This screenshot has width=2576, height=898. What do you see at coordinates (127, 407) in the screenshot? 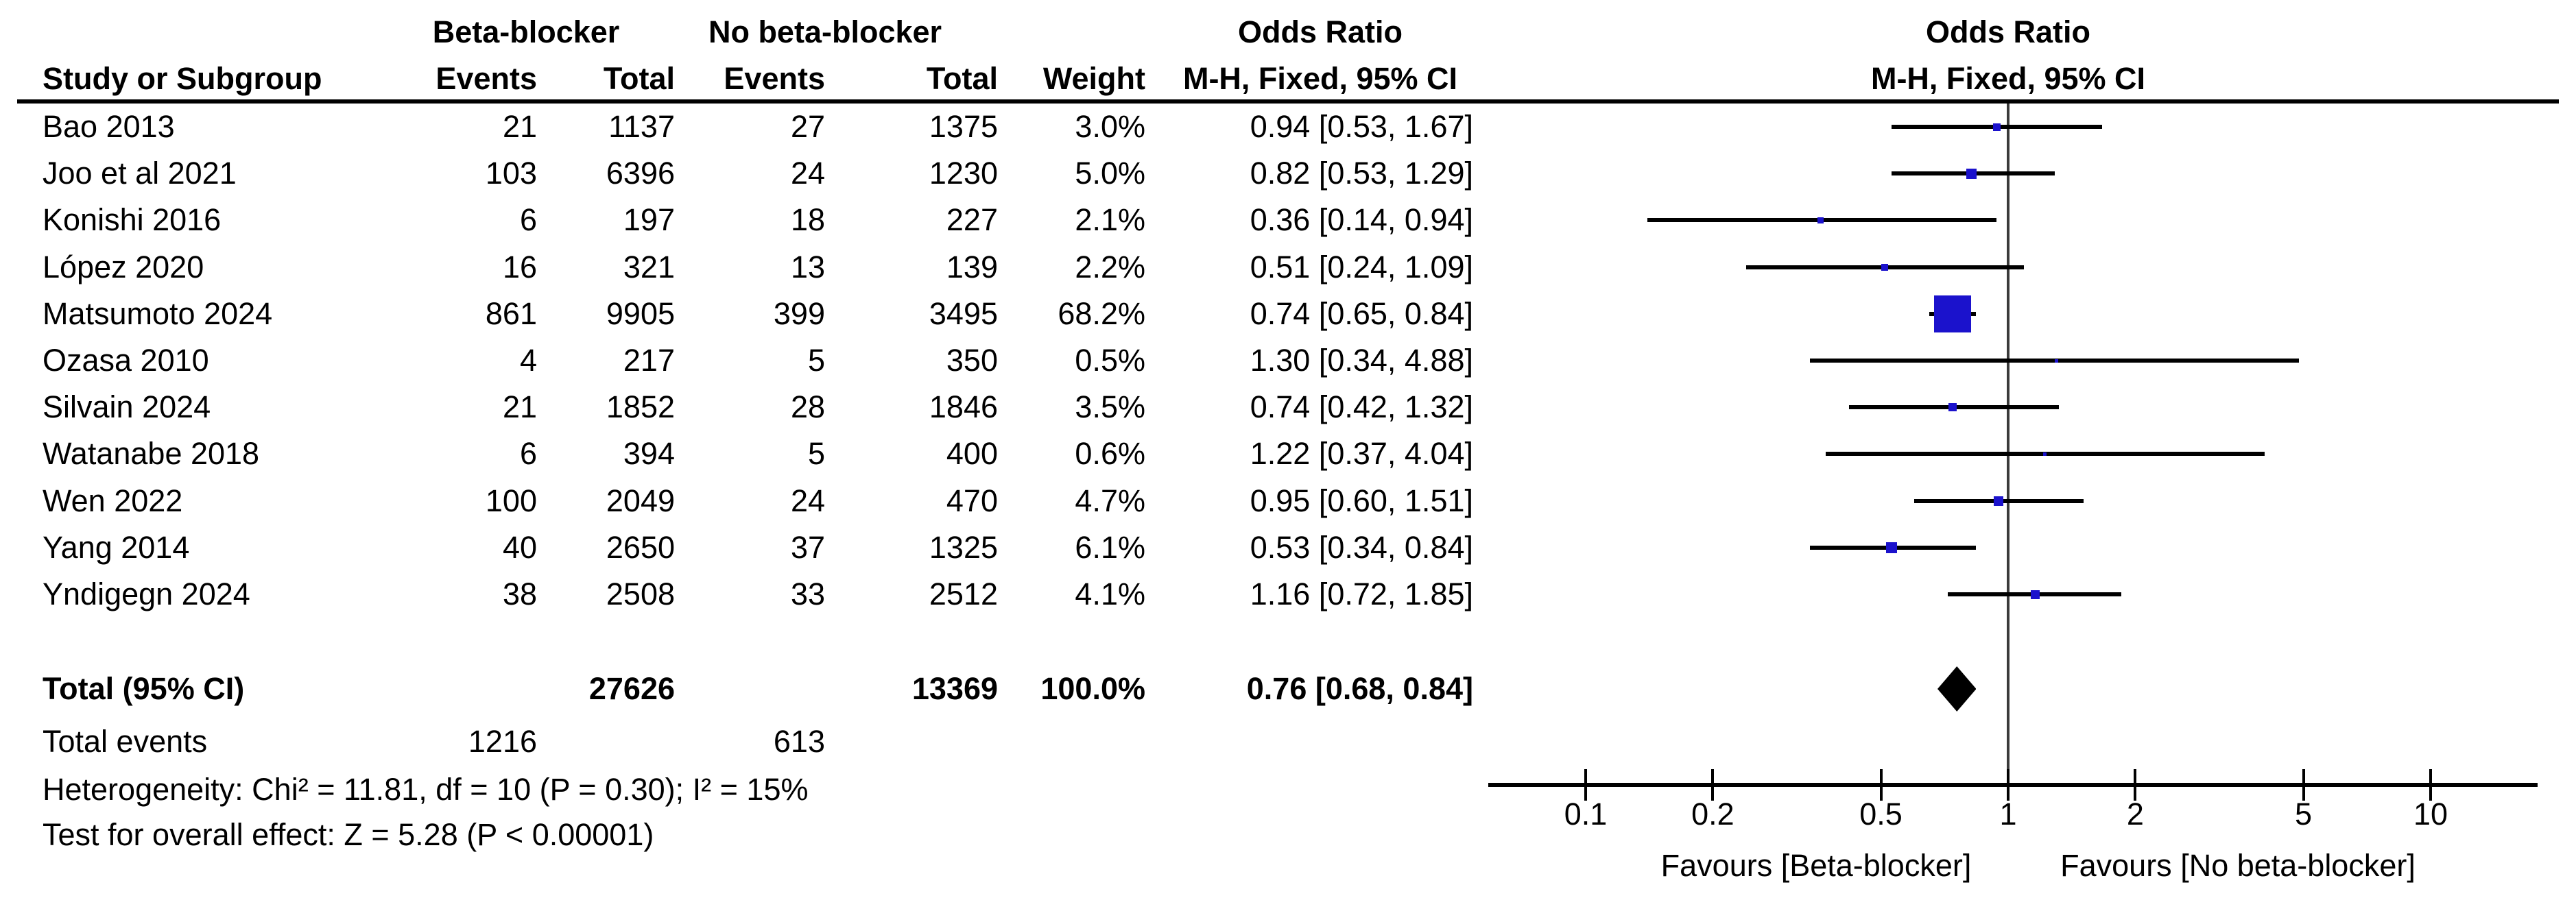
I see `study-name: Silvain 2024` at bounding box center [127, 407].